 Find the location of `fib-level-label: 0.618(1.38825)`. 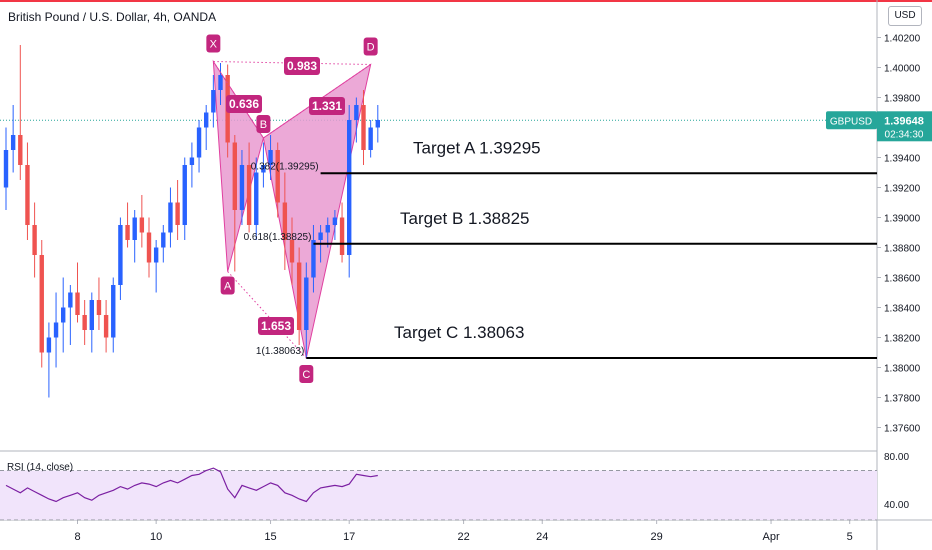

fib-level-label: 0.618(1.38825) is located at coordinates (278, 237).